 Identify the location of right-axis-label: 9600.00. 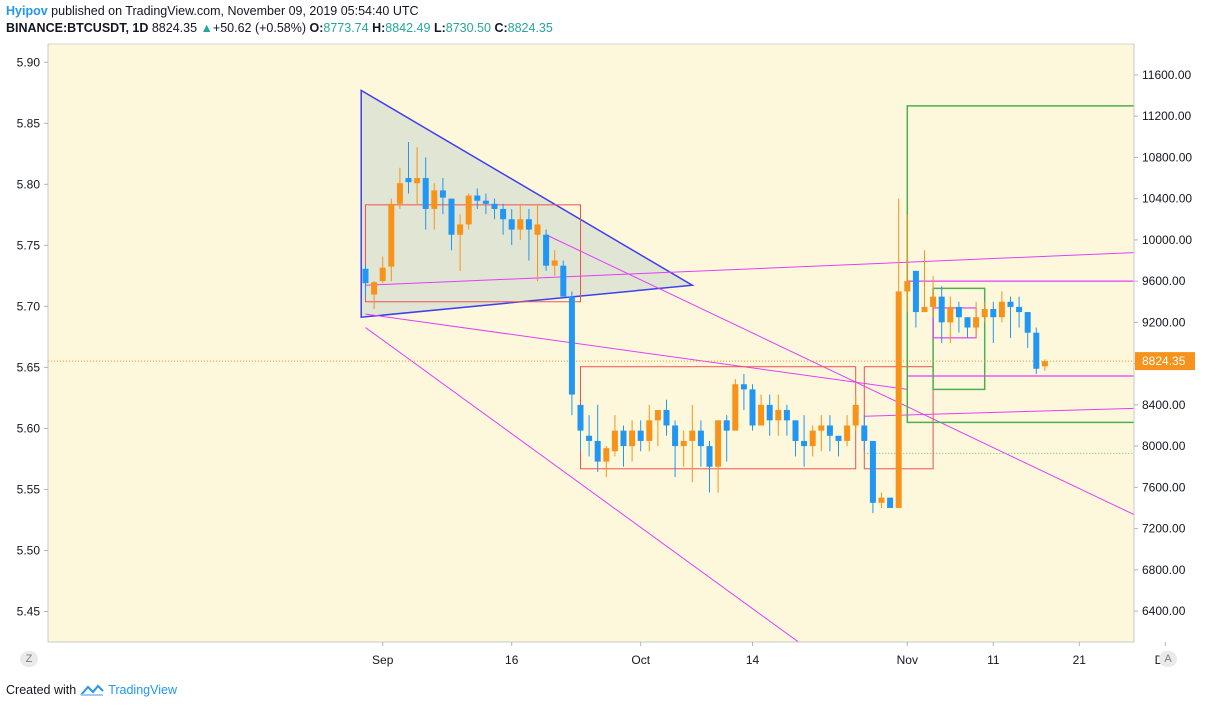
(1164, 281).